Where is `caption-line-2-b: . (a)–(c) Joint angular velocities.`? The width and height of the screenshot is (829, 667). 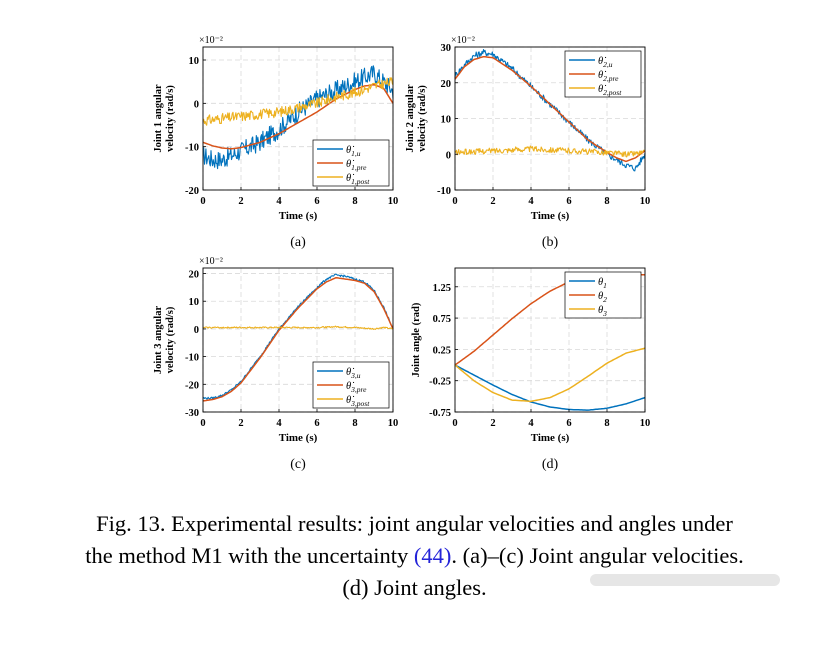
caption-line-2-b: . (a)–(c) Joint angular velocities. is located at coordinates (597, 555).